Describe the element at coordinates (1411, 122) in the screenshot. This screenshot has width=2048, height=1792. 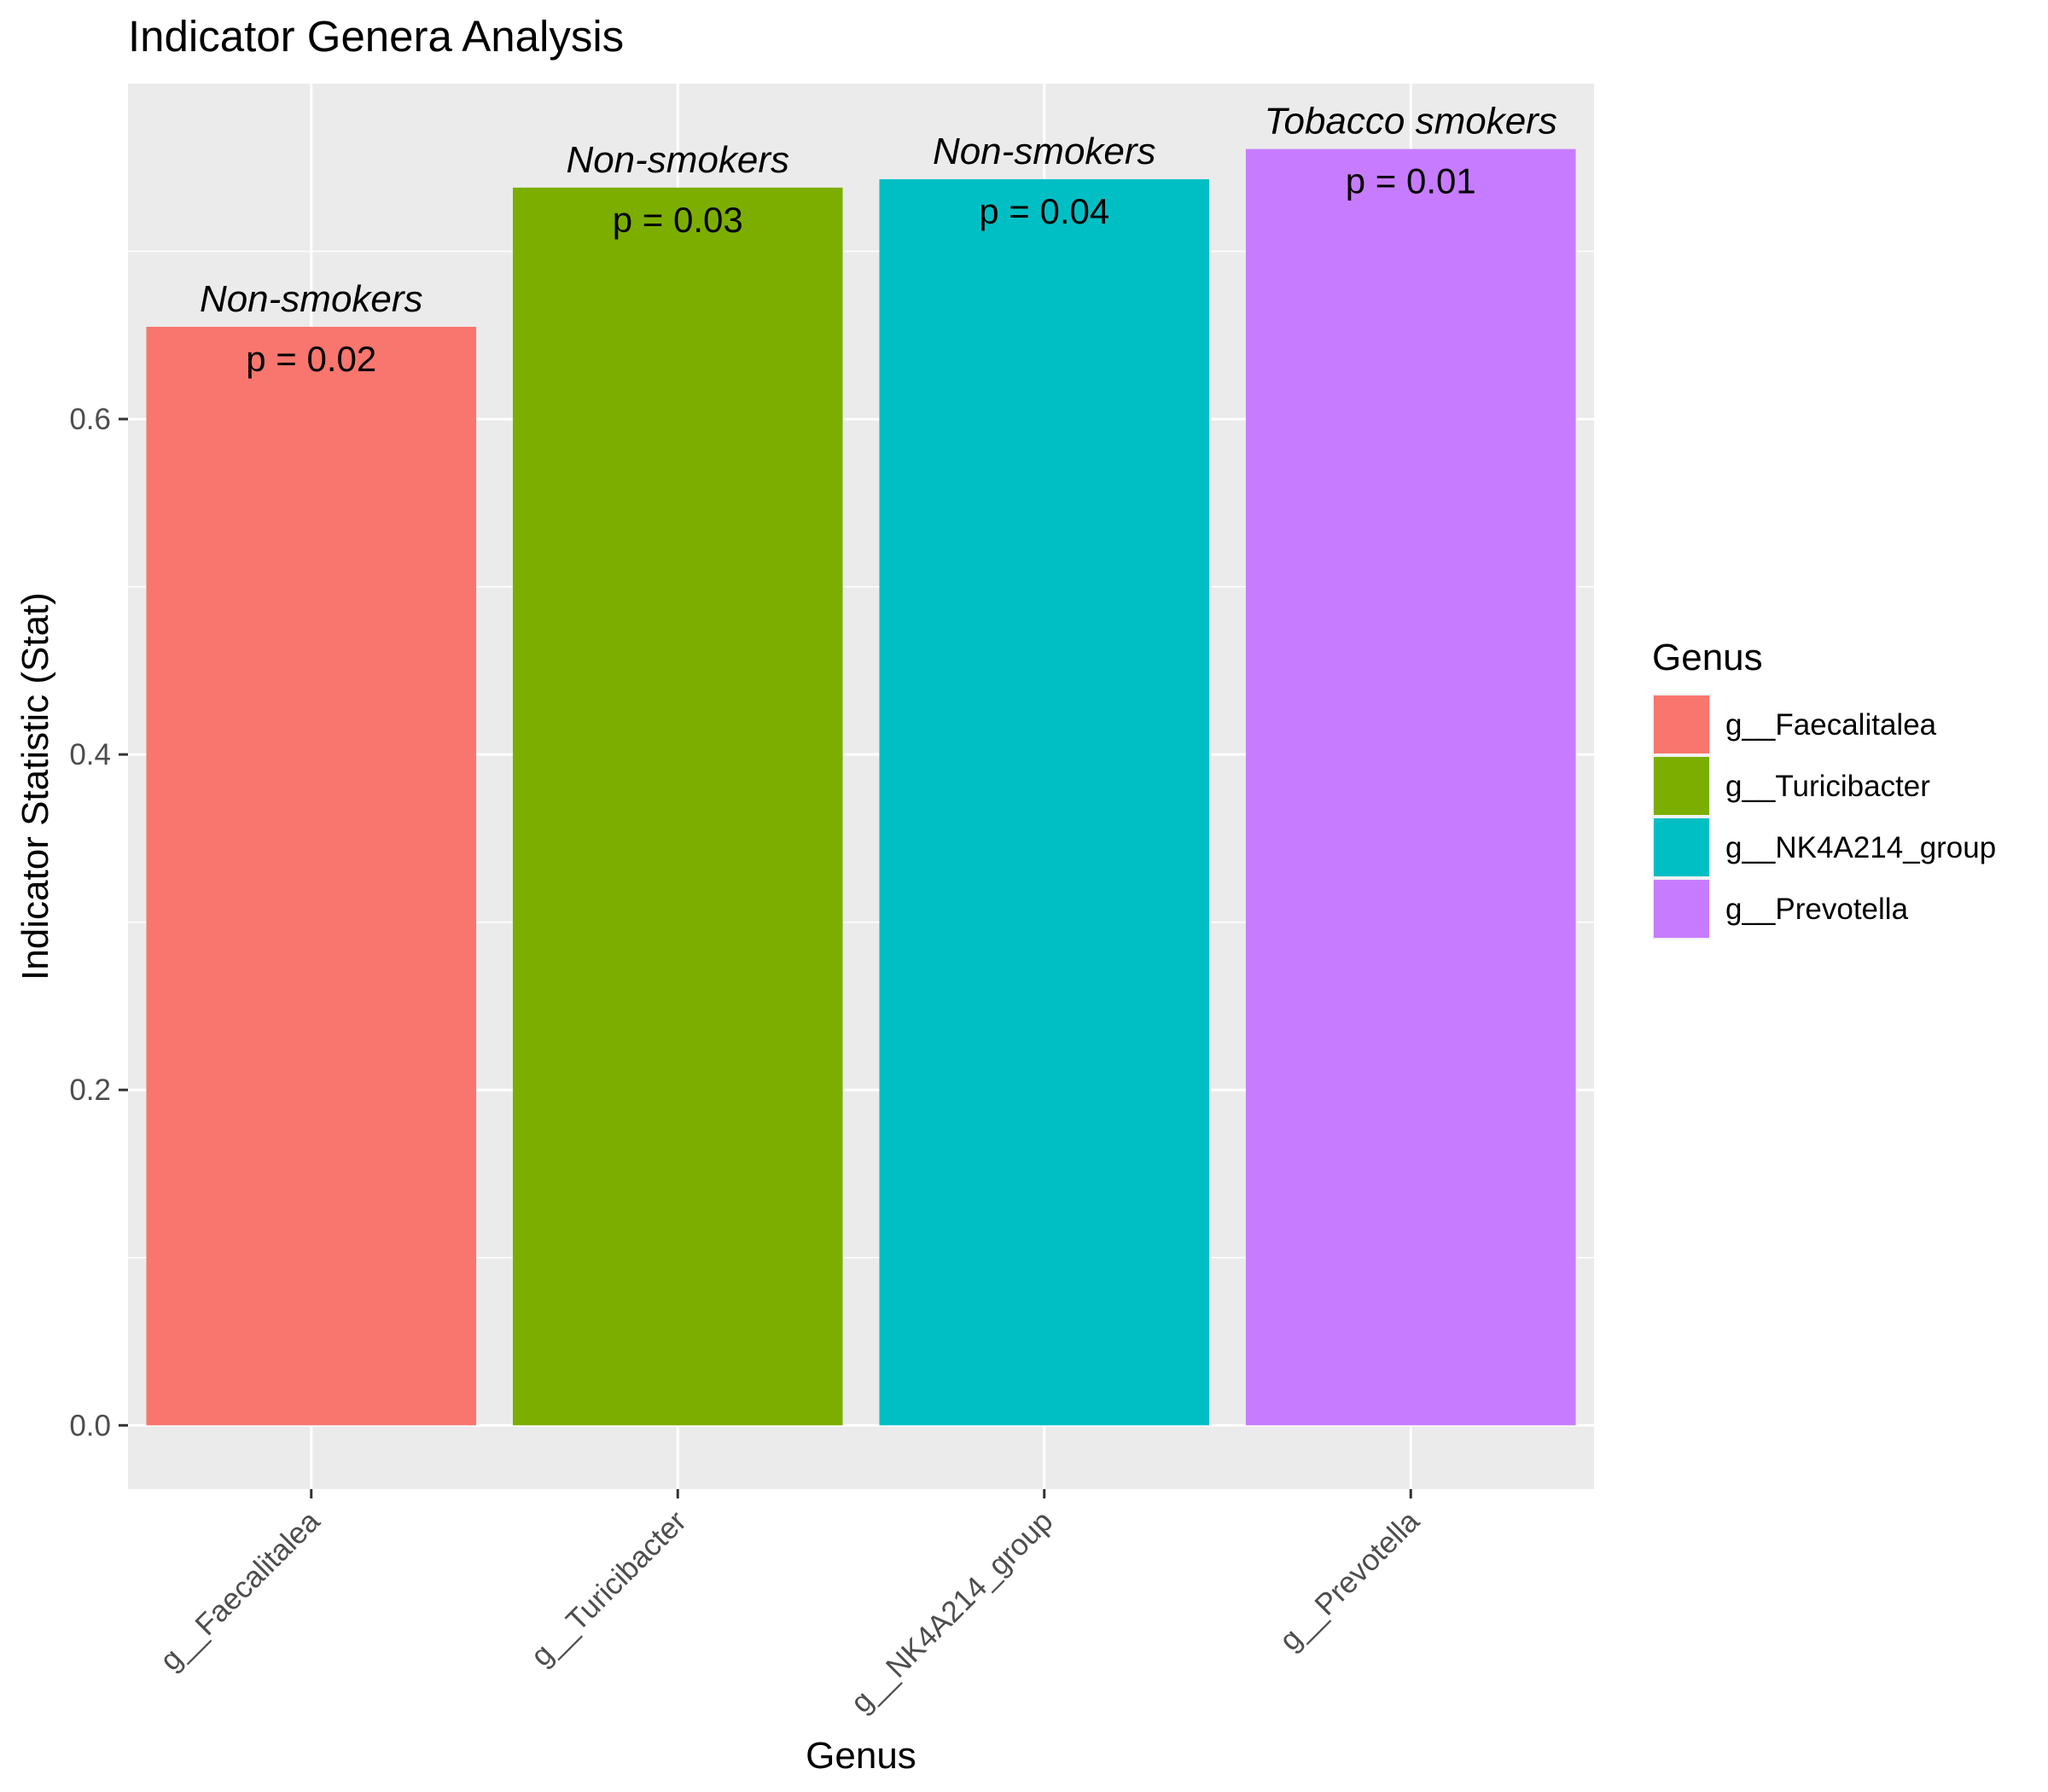
I see `group-label: Tobacco smokers` at that location.